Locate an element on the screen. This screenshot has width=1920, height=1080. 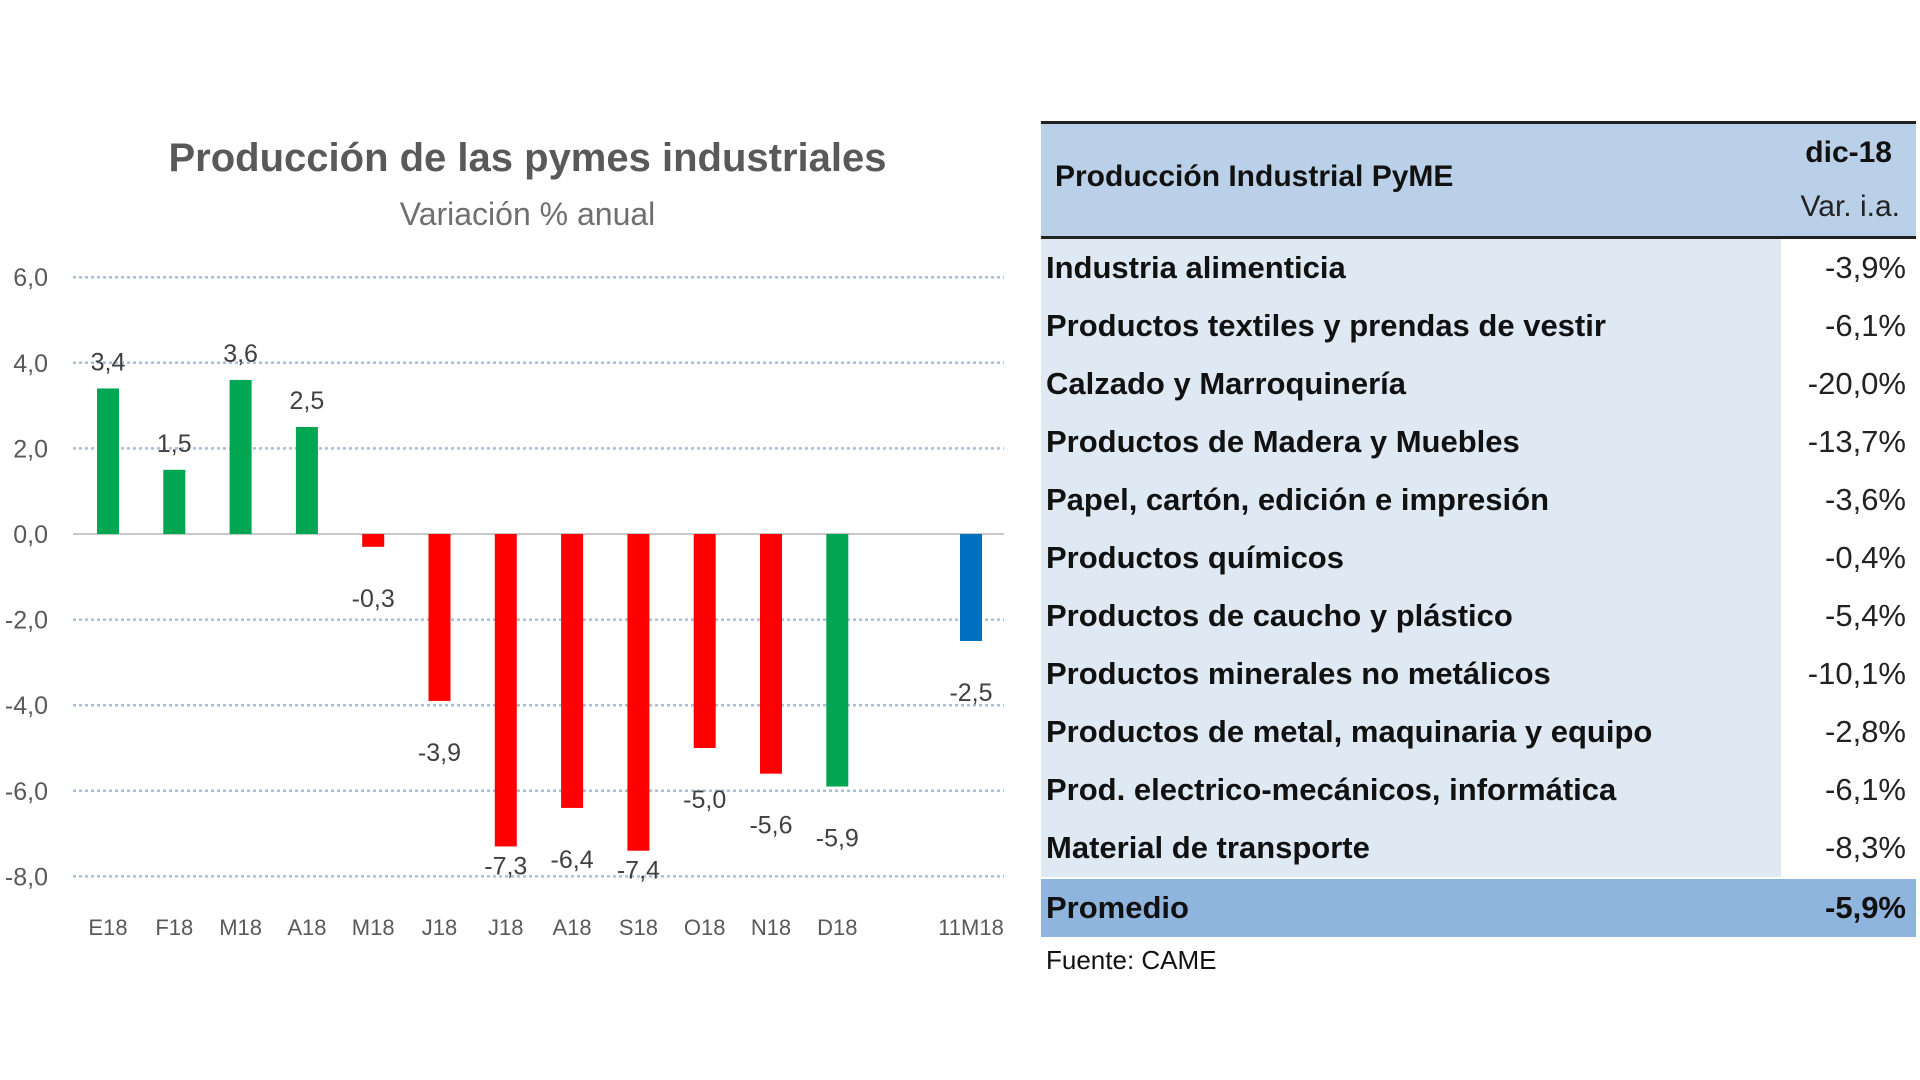
row-label: Productos de metal, maquinaria y equipo is located at coordinates (1411, 732).